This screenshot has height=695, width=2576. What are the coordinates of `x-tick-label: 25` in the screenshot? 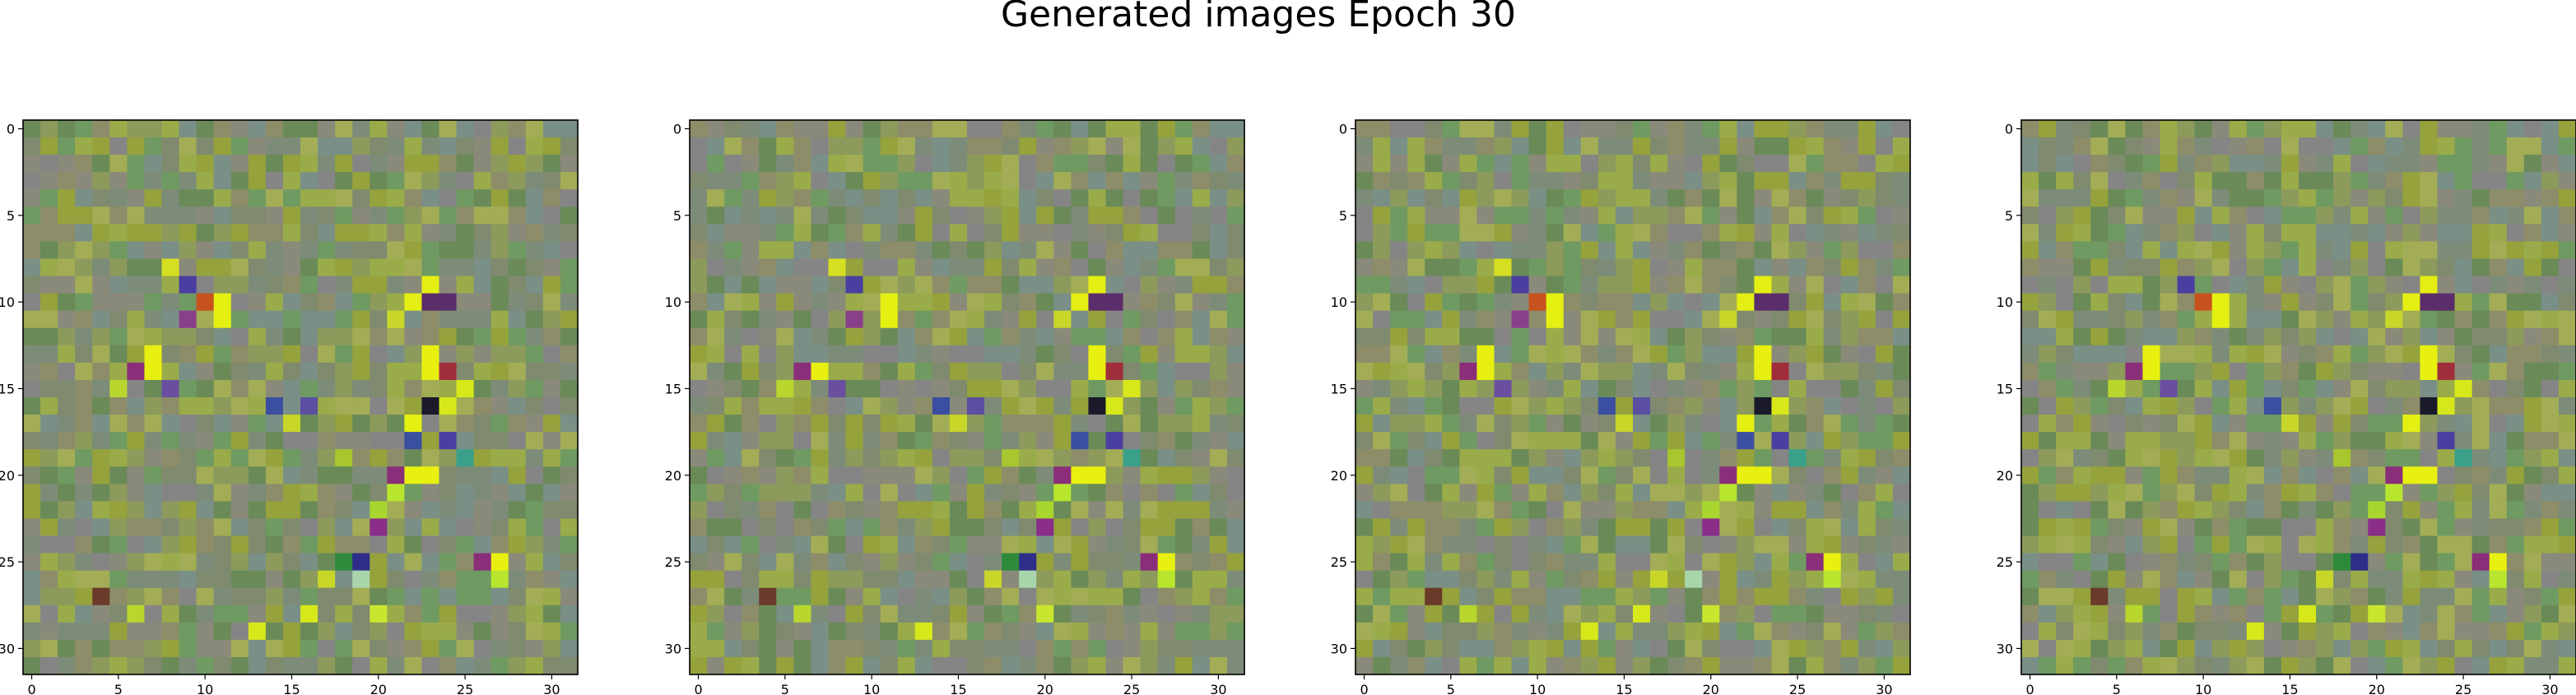 It's located at (465, 688).